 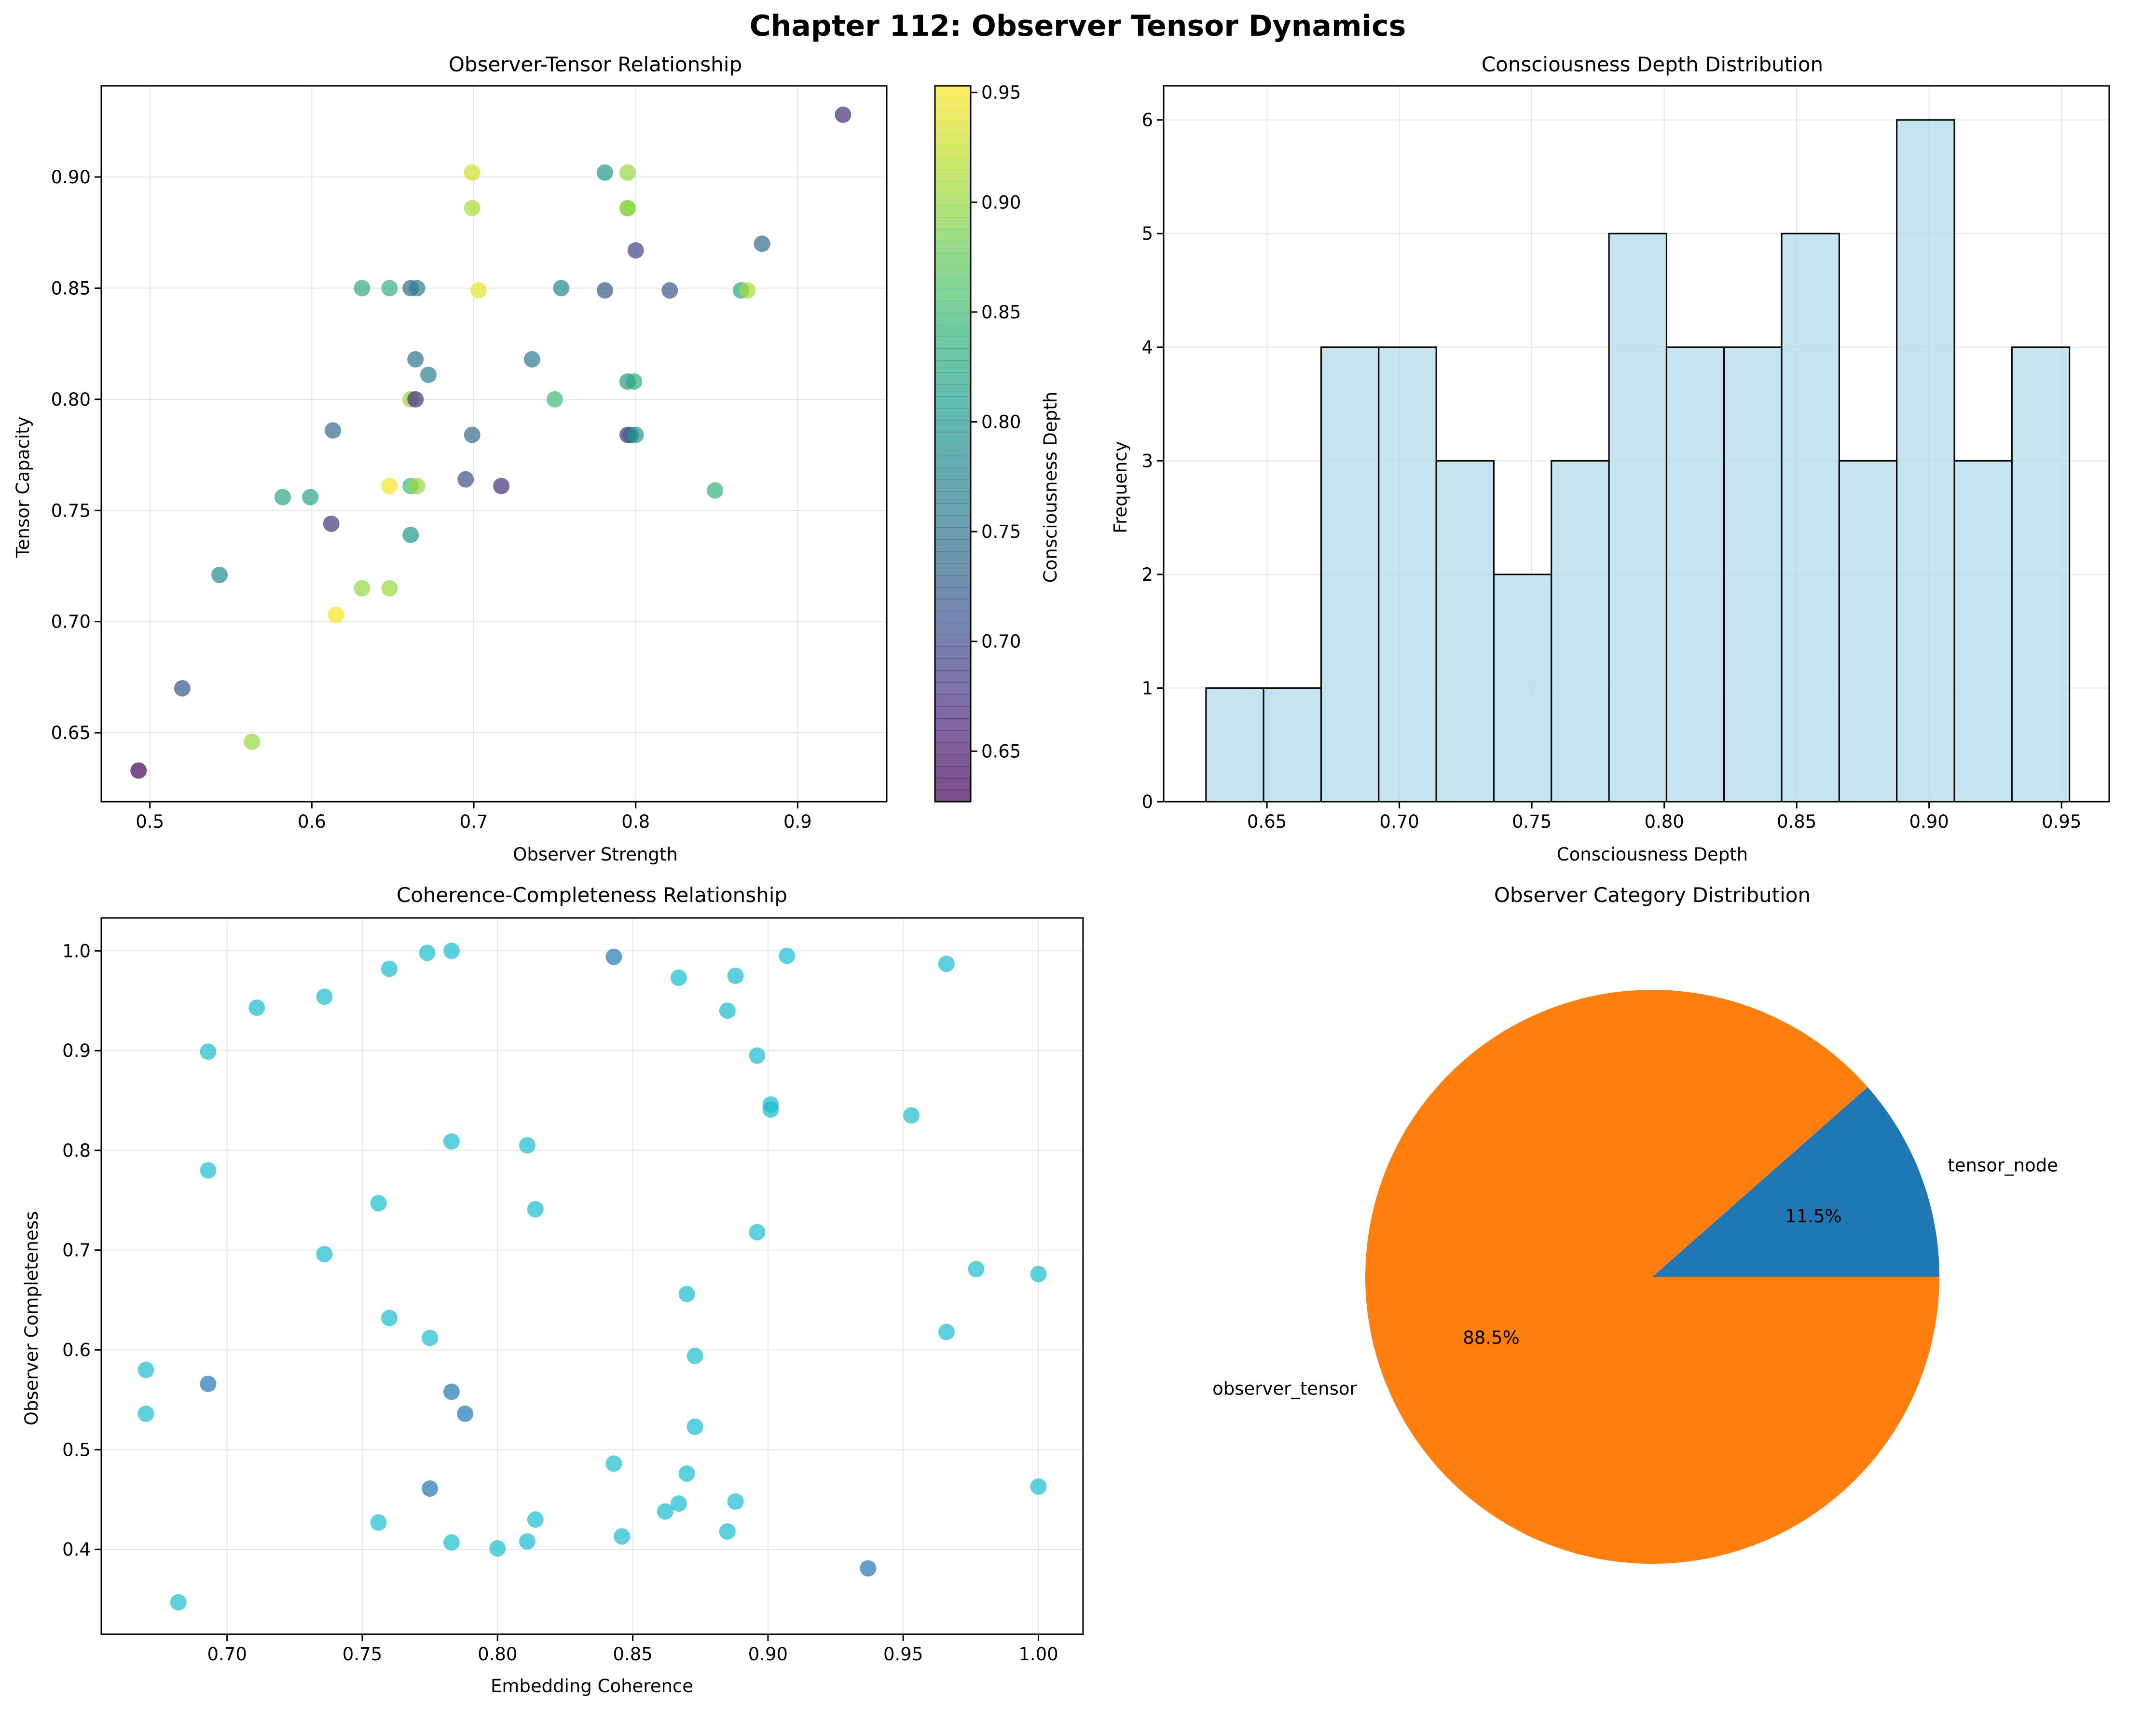 What do you see at coordinates (1147, 802) in the screenshot?
I see `p2-ytick-label: 0` at bounding box center [1147, 802].